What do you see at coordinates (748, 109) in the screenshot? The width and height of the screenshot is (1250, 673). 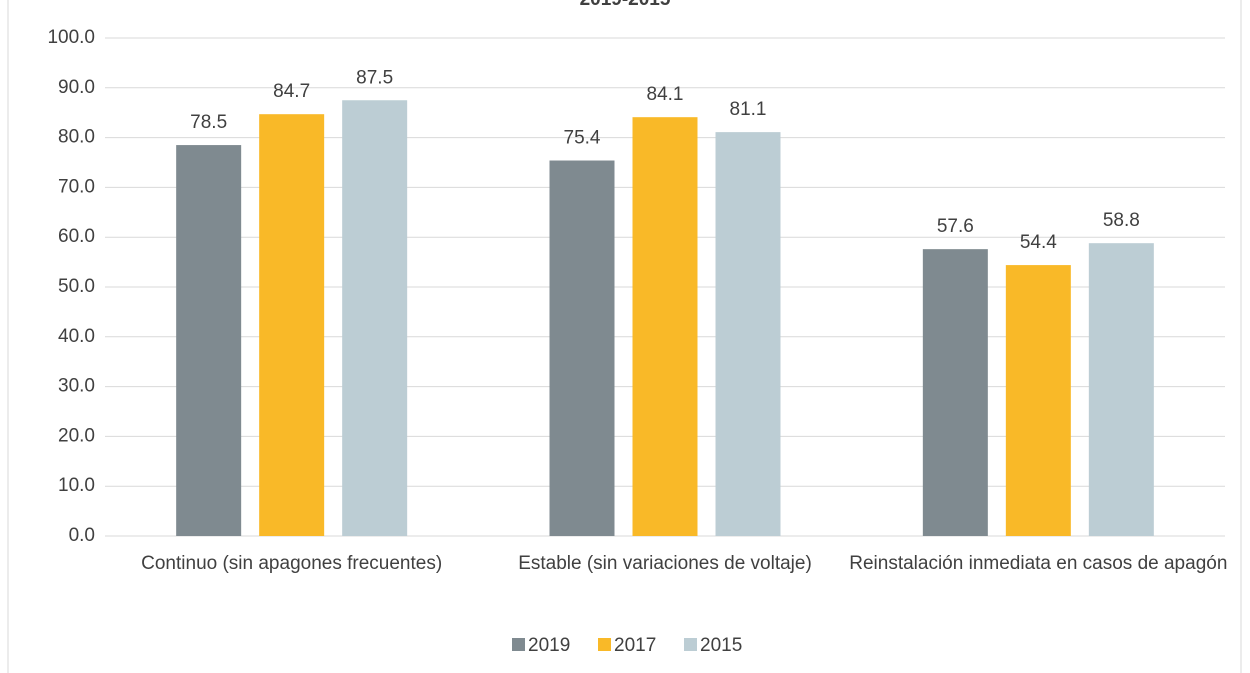 I see `data-label: 81.1` at bounding box center [748, 109].